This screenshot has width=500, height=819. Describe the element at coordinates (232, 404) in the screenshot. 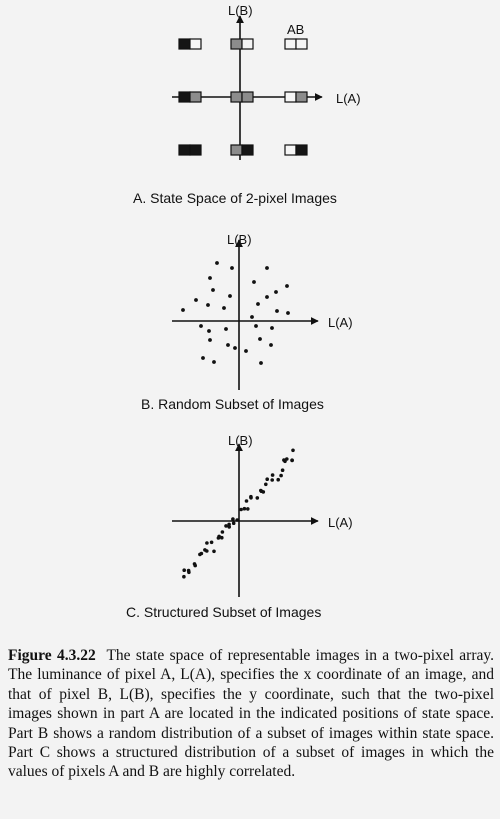

I see `panel-b-caption: B. Random Subset of Images` at that location.